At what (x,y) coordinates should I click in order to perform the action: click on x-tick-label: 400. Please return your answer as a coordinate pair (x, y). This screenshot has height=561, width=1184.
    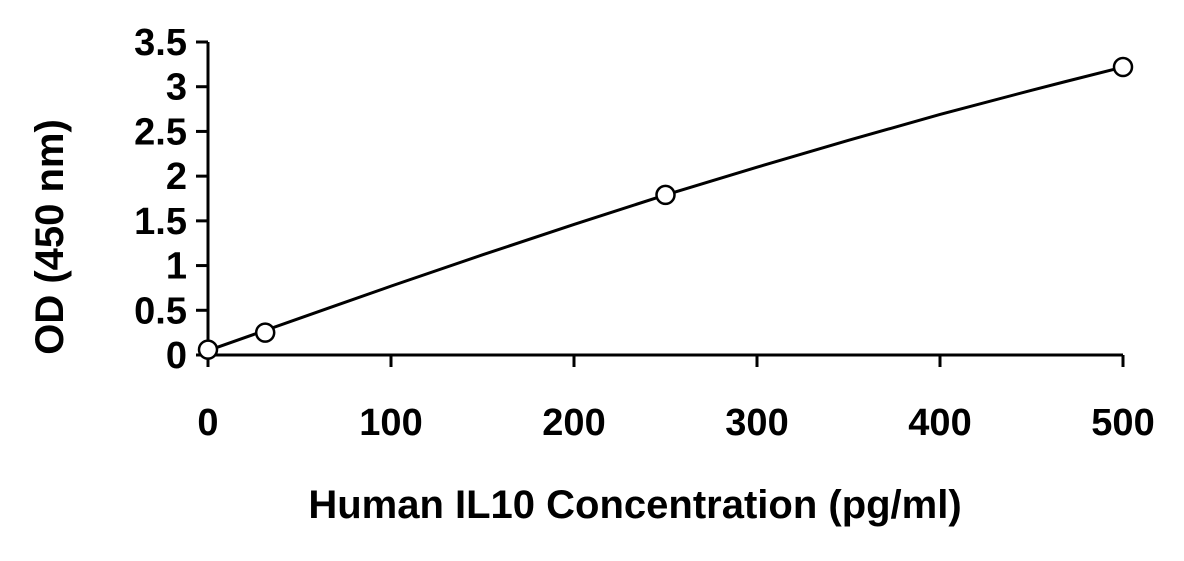
    Looking at the image, I should click on (939, 423).